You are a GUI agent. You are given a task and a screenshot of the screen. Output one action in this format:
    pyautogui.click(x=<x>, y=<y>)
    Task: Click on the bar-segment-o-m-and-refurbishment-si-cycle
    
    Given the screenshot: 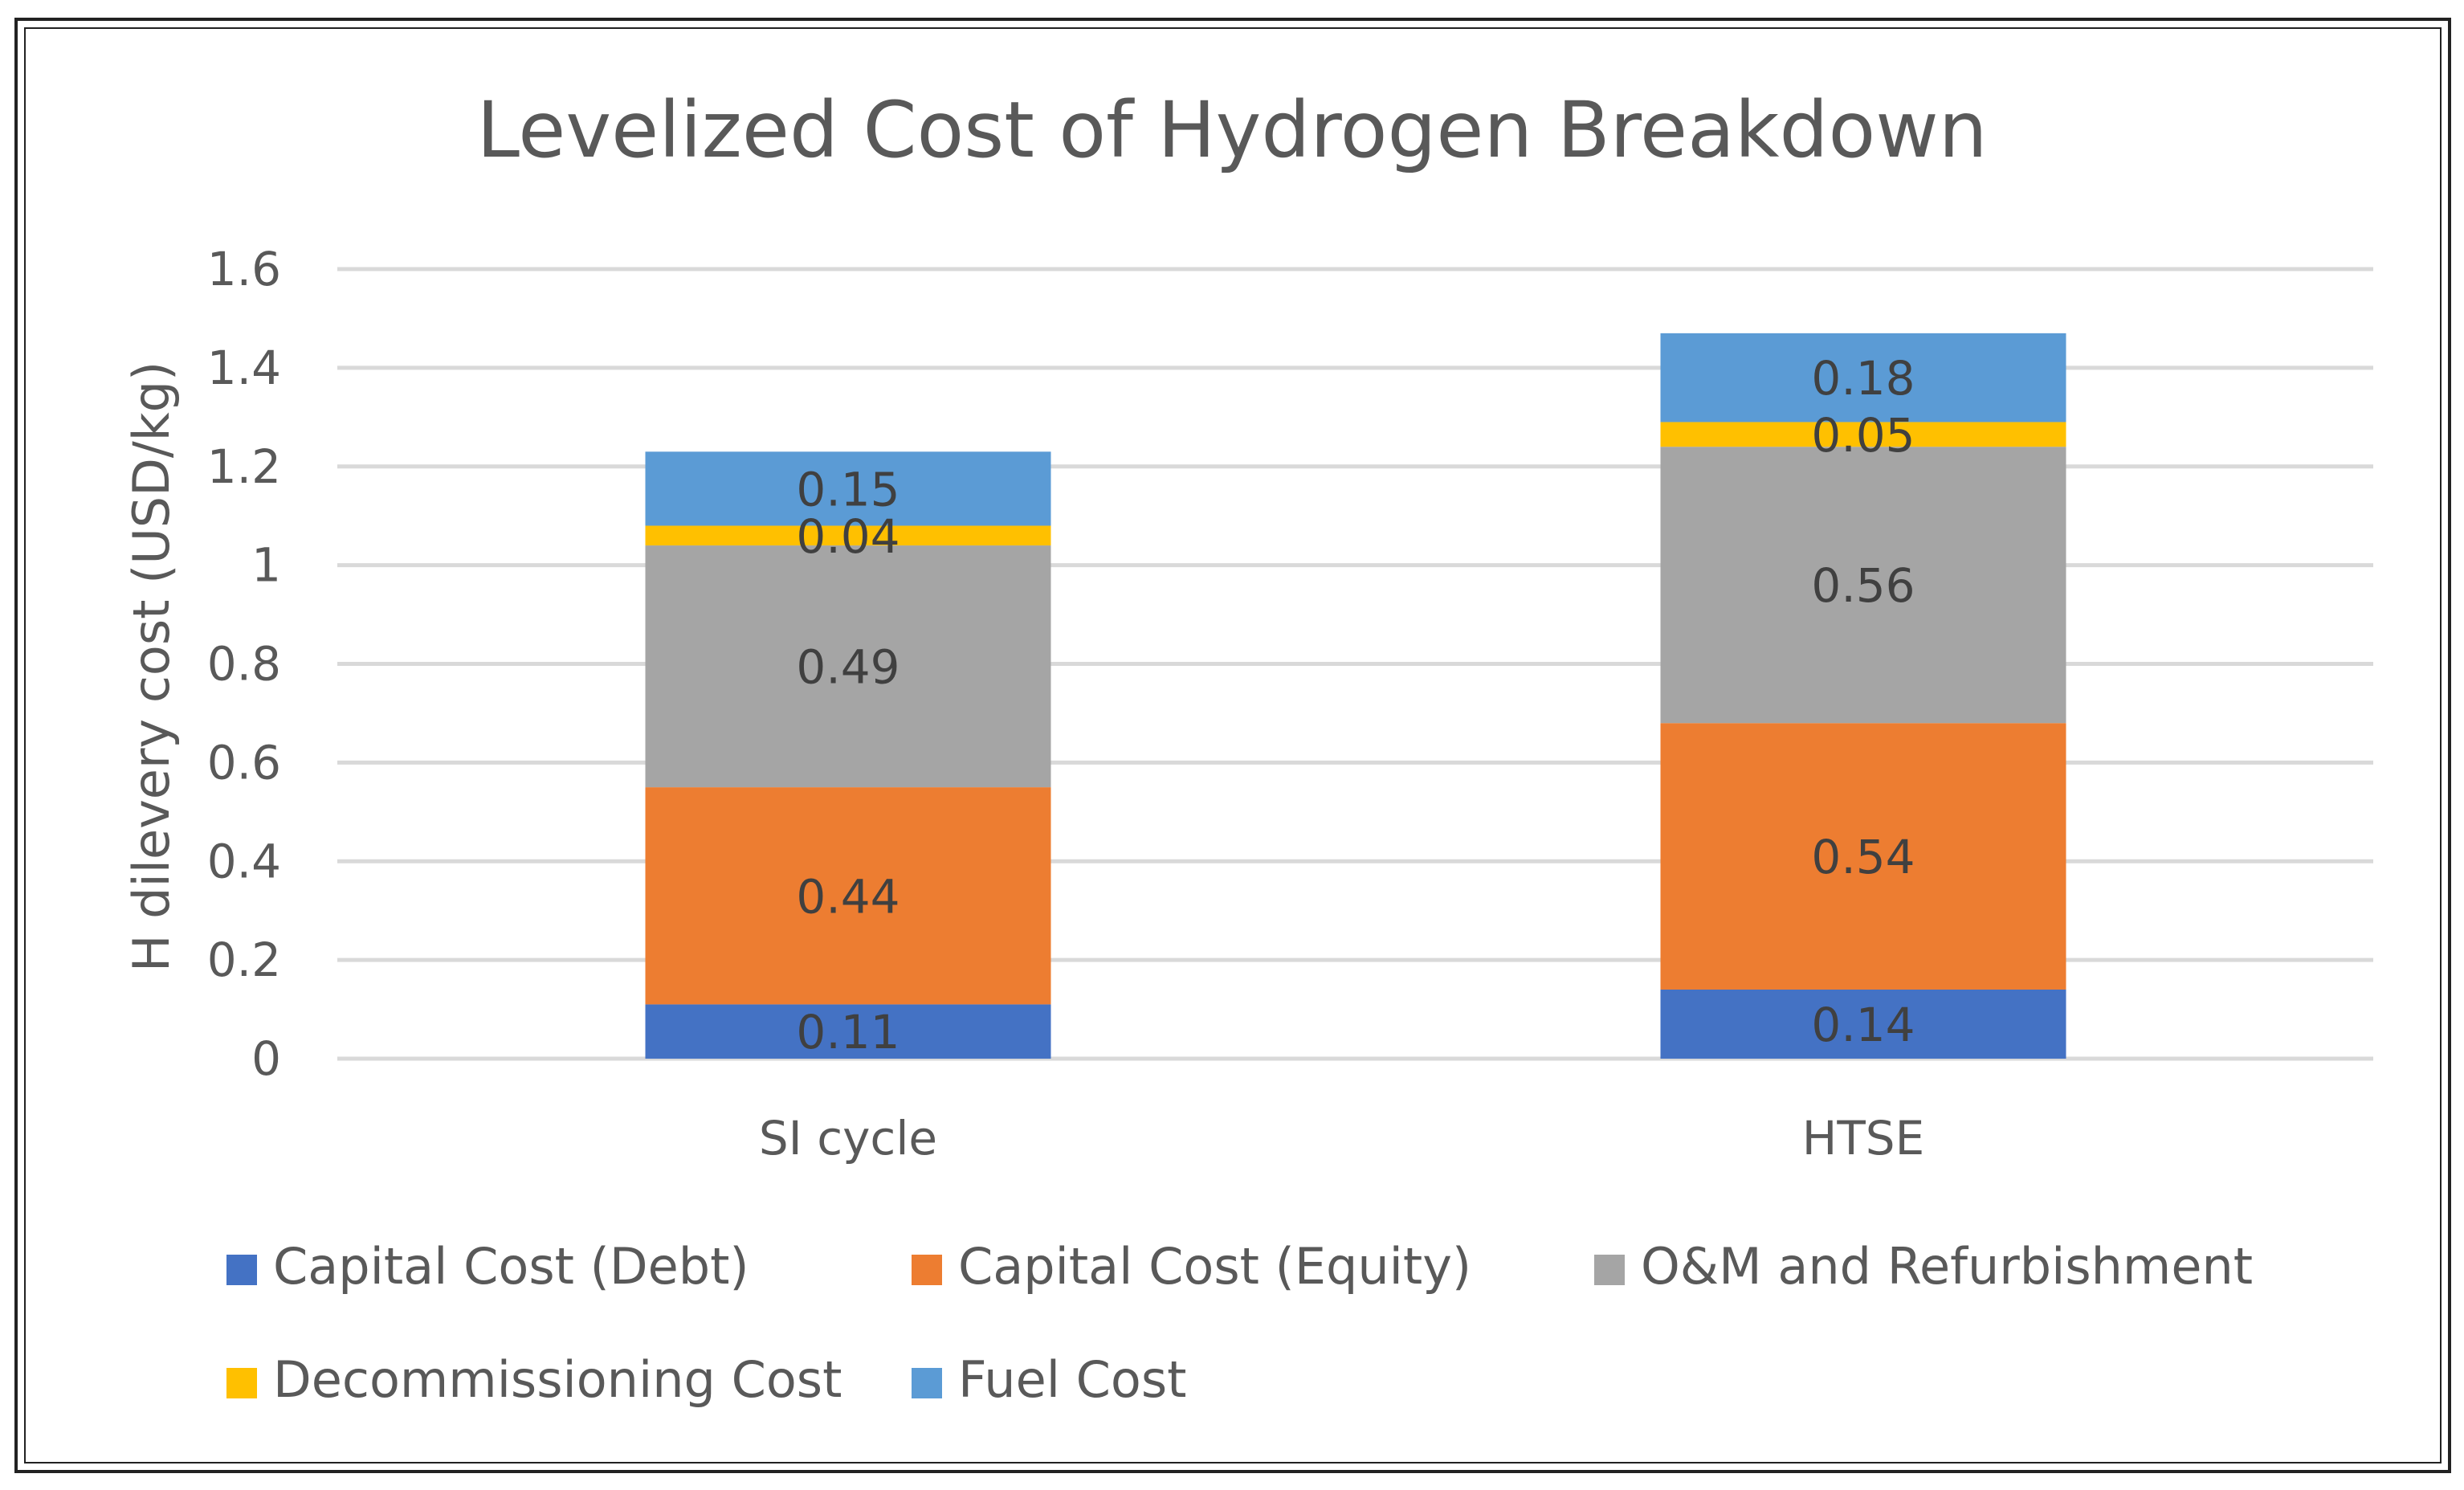 What is the action you would take?
    pyautogui.click(x=848, y=666)
    